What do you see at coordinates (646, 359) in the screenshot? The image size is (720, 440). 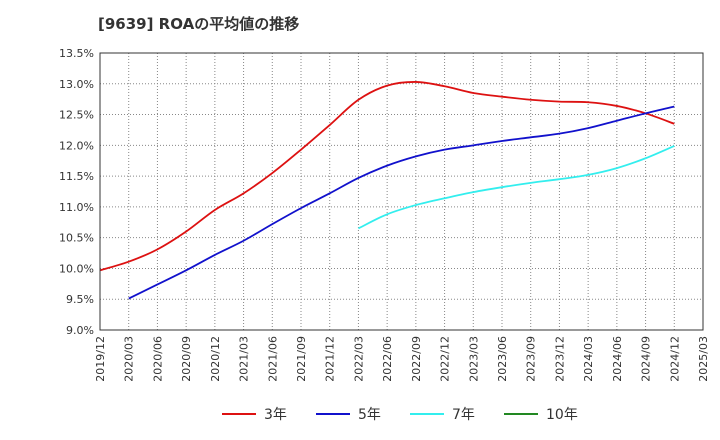 I see `x-tick-label: 2024/09` at bounding box center [646, 359].